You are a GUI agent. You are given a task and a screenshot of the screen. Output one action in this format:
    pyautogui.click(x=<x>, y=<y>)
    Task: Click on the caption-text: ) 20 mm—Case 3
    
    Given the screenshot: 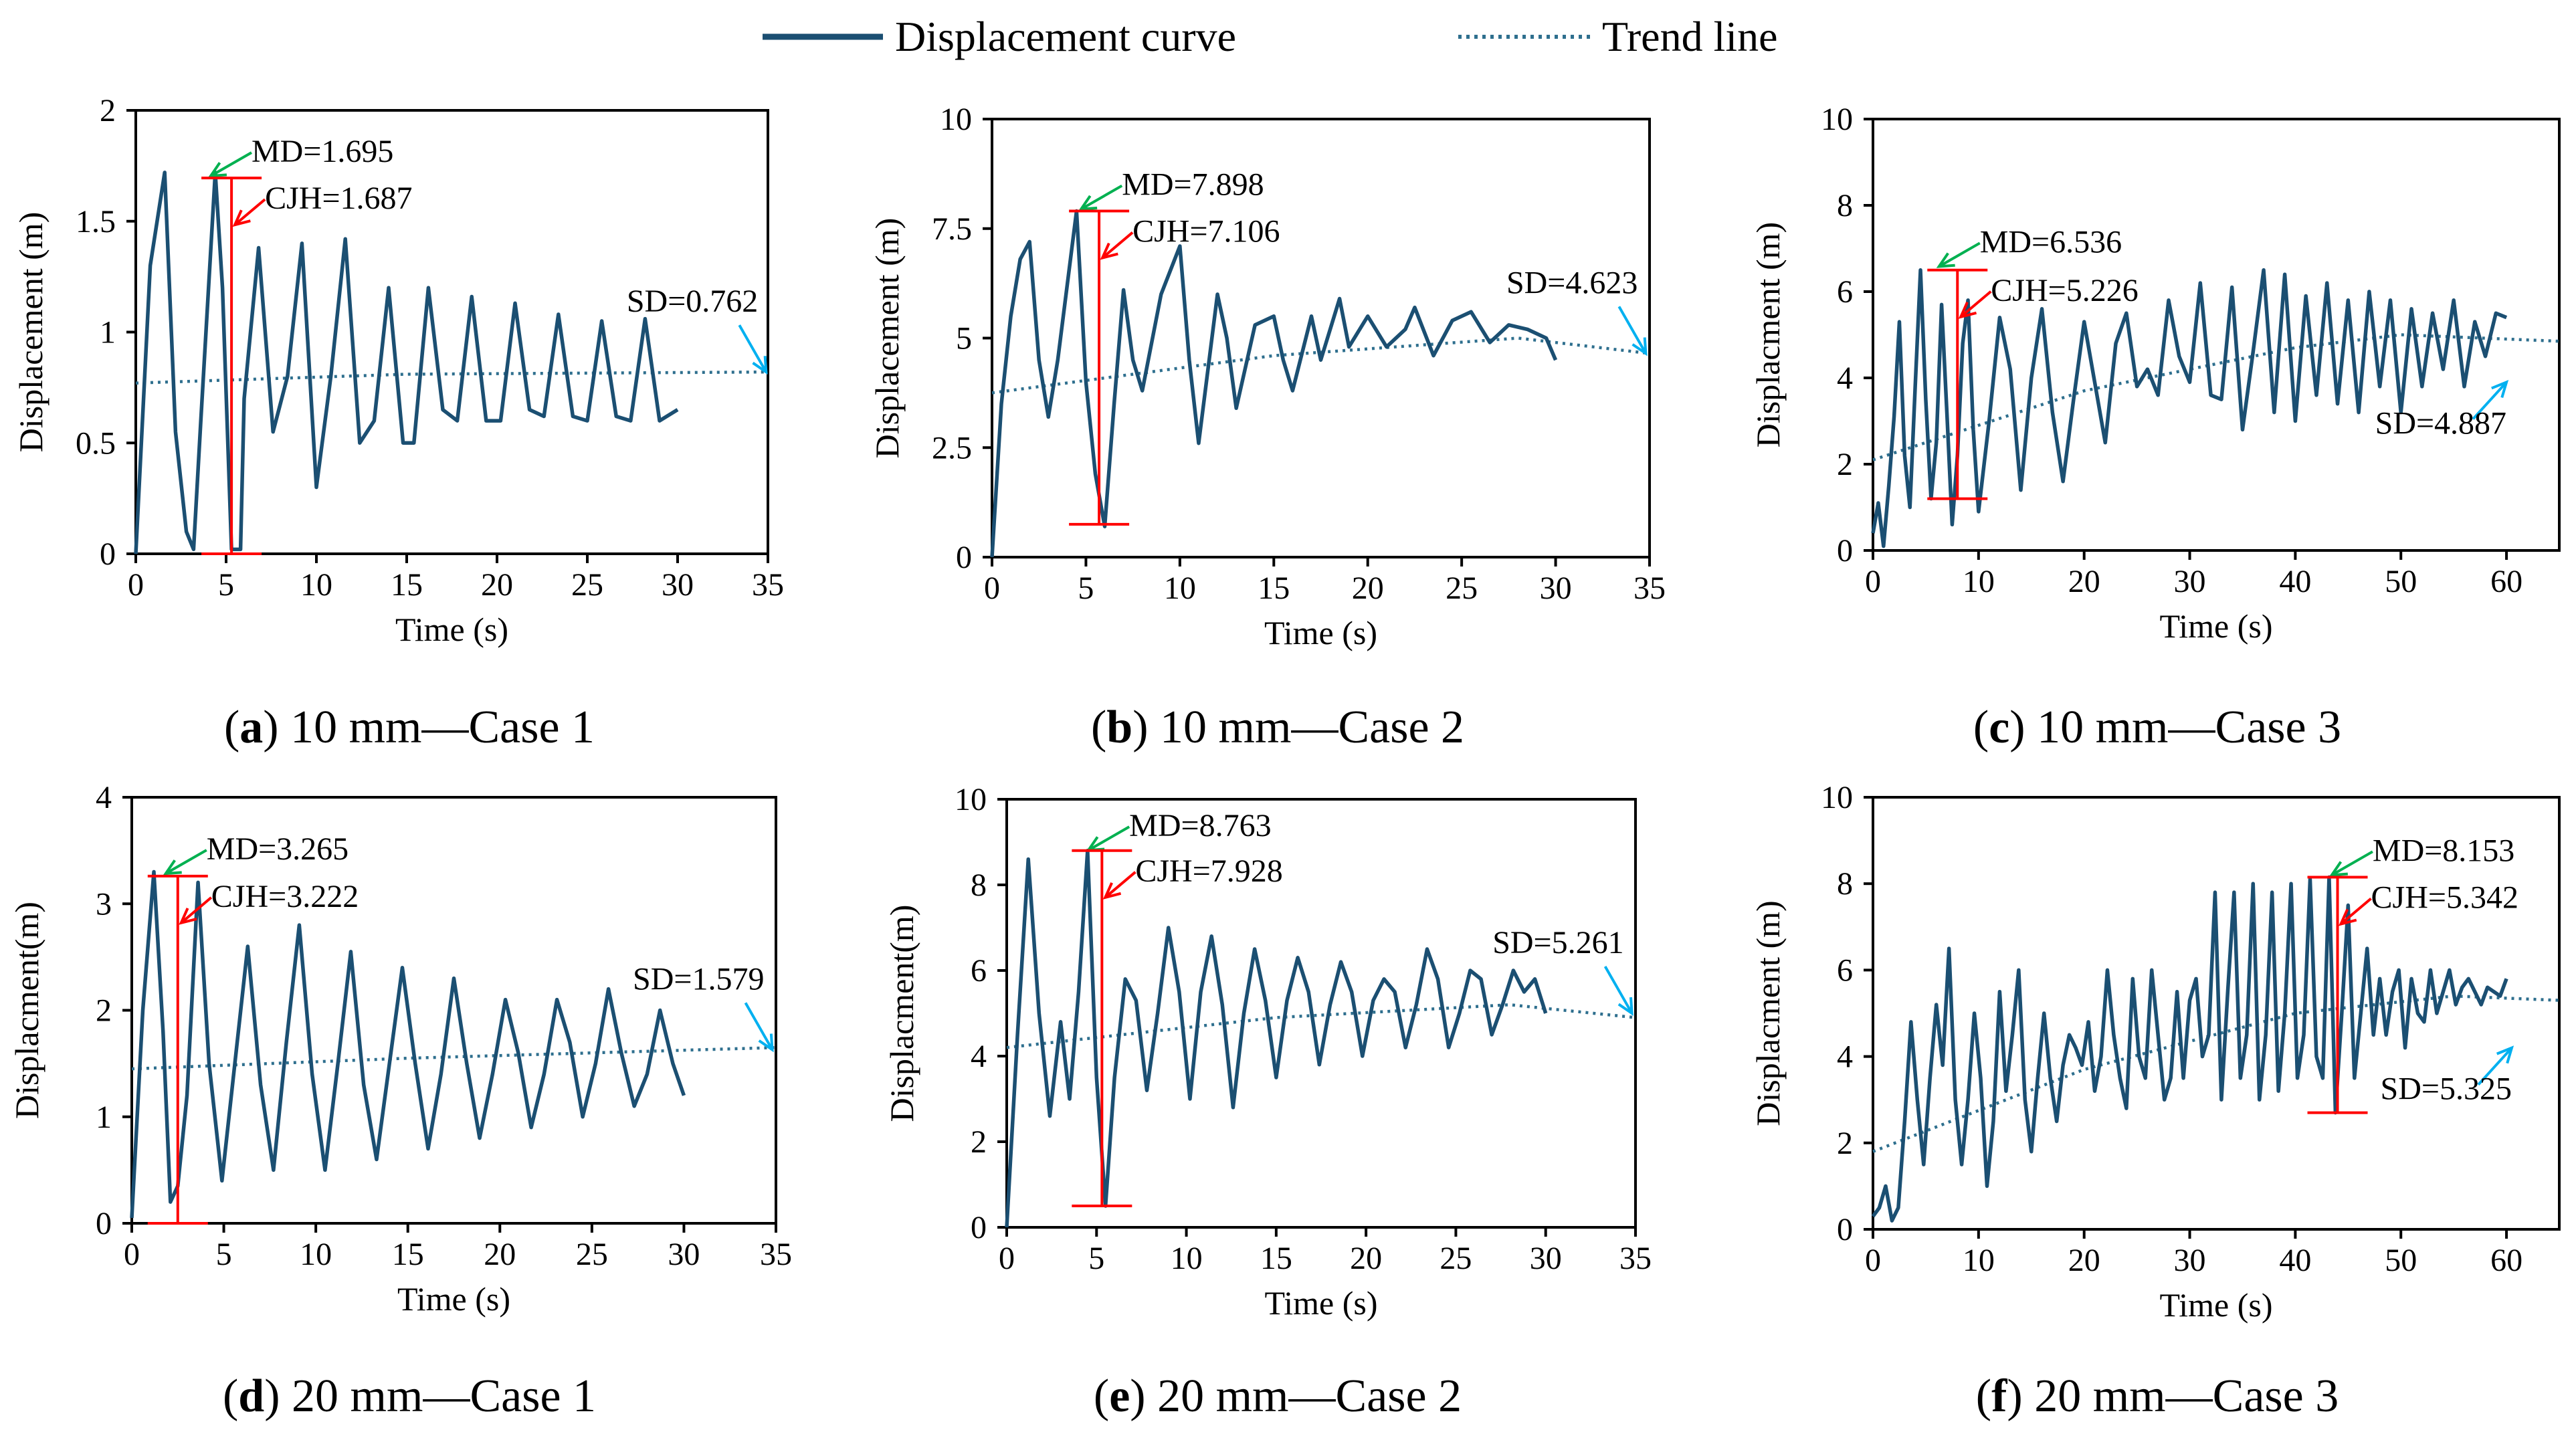 What is the action you would take?
    pyautogui.click(x=2173, y=1396)
    